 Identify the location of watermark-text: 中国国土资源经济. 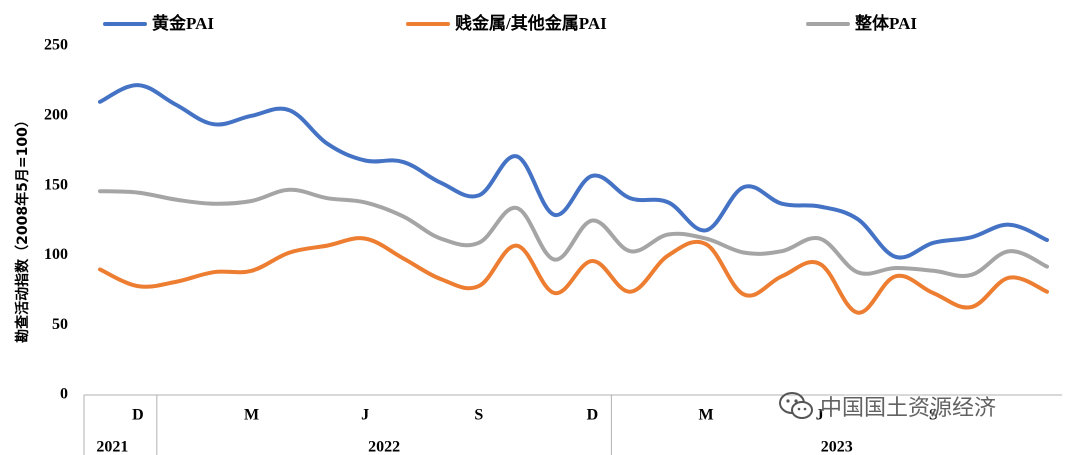
(908, 408).